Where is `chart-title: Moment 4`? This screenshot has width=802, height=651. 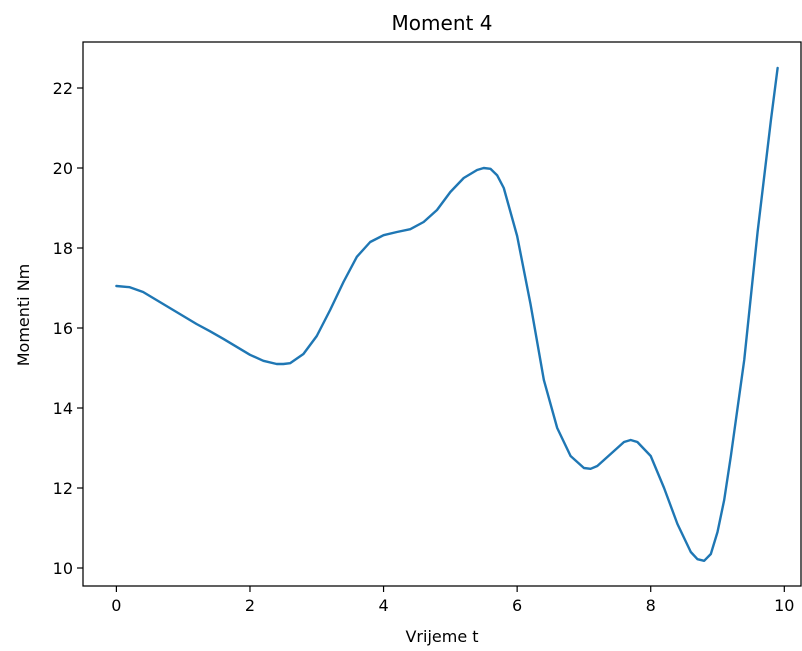 chart-title: Moment 4 is located at coordinates (442, 23).